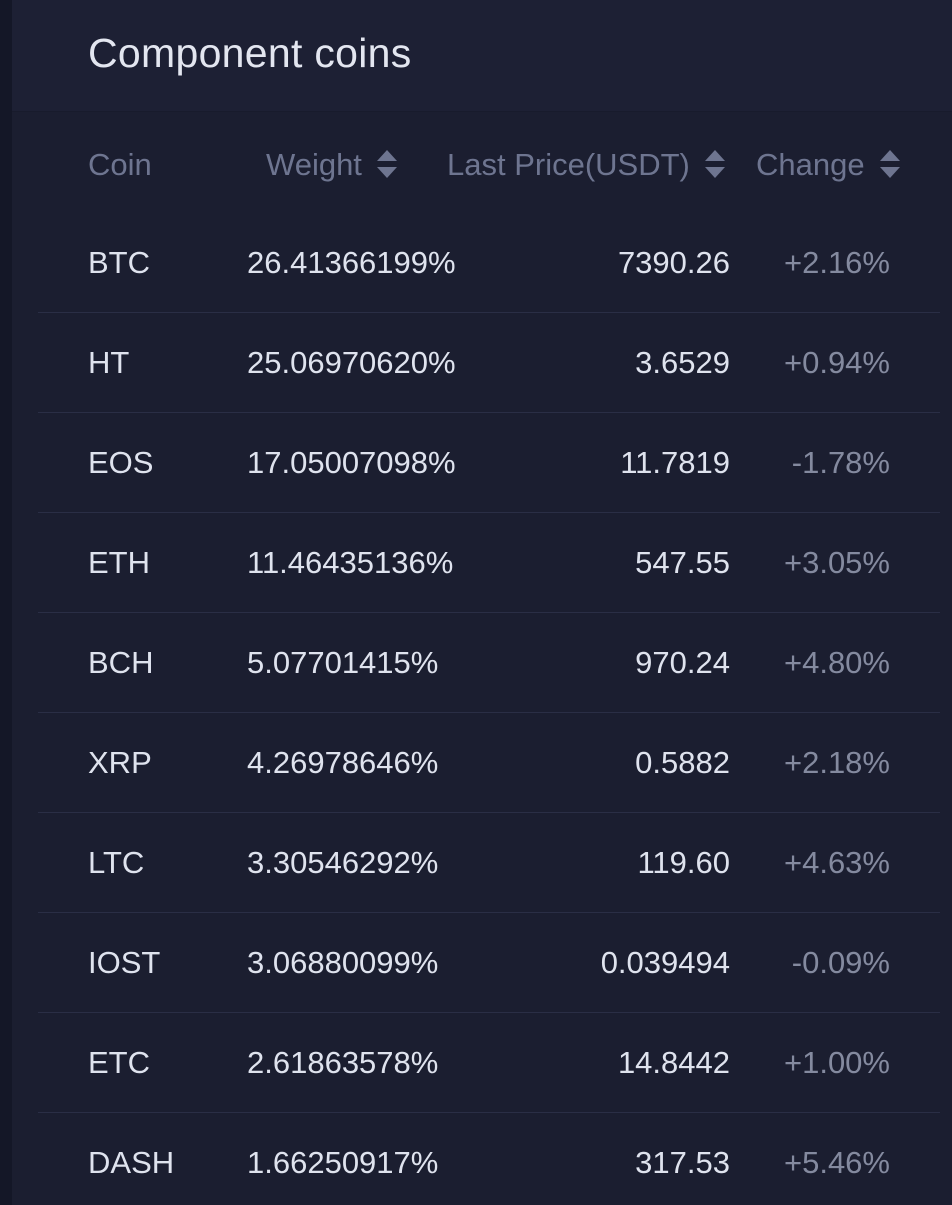 This screenshot has height=1205, width=952. I want to click on coin-last-price: 317.53, so click(682, 1162).